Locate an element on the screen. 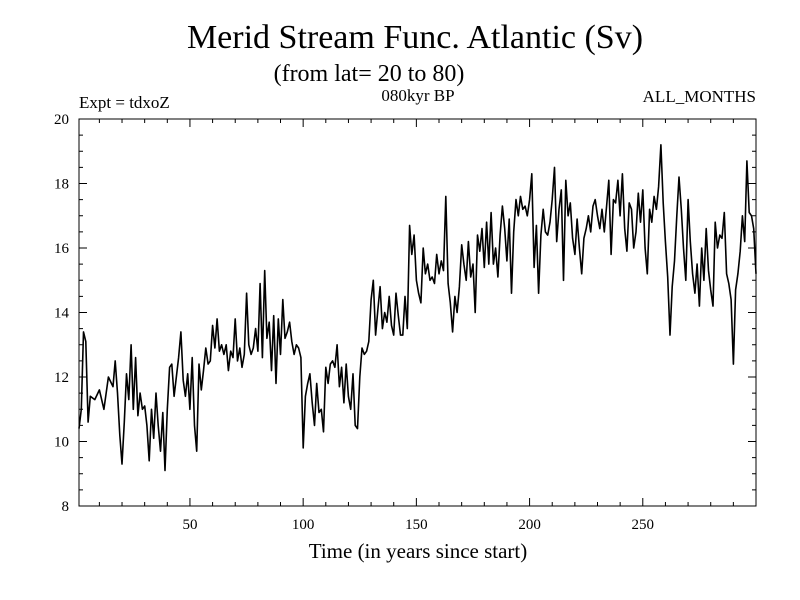  x-tick-label: 200 is located at coordinates (529, 525).